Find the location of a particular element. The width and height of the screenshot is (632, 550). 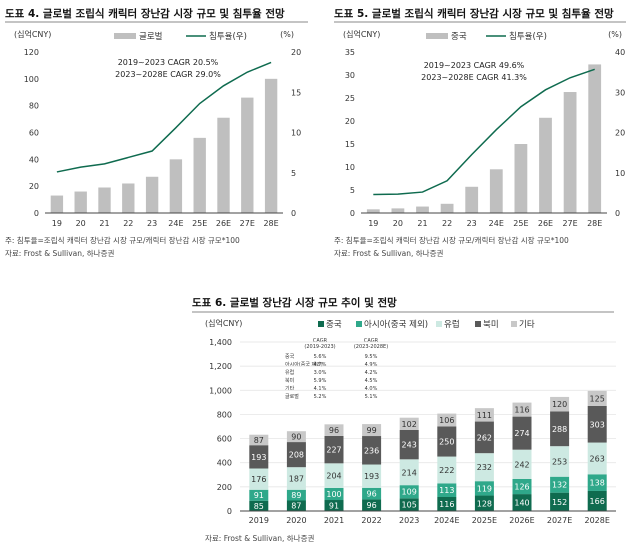

y2-tick-label: 15 is located at coordinates (296, 92).